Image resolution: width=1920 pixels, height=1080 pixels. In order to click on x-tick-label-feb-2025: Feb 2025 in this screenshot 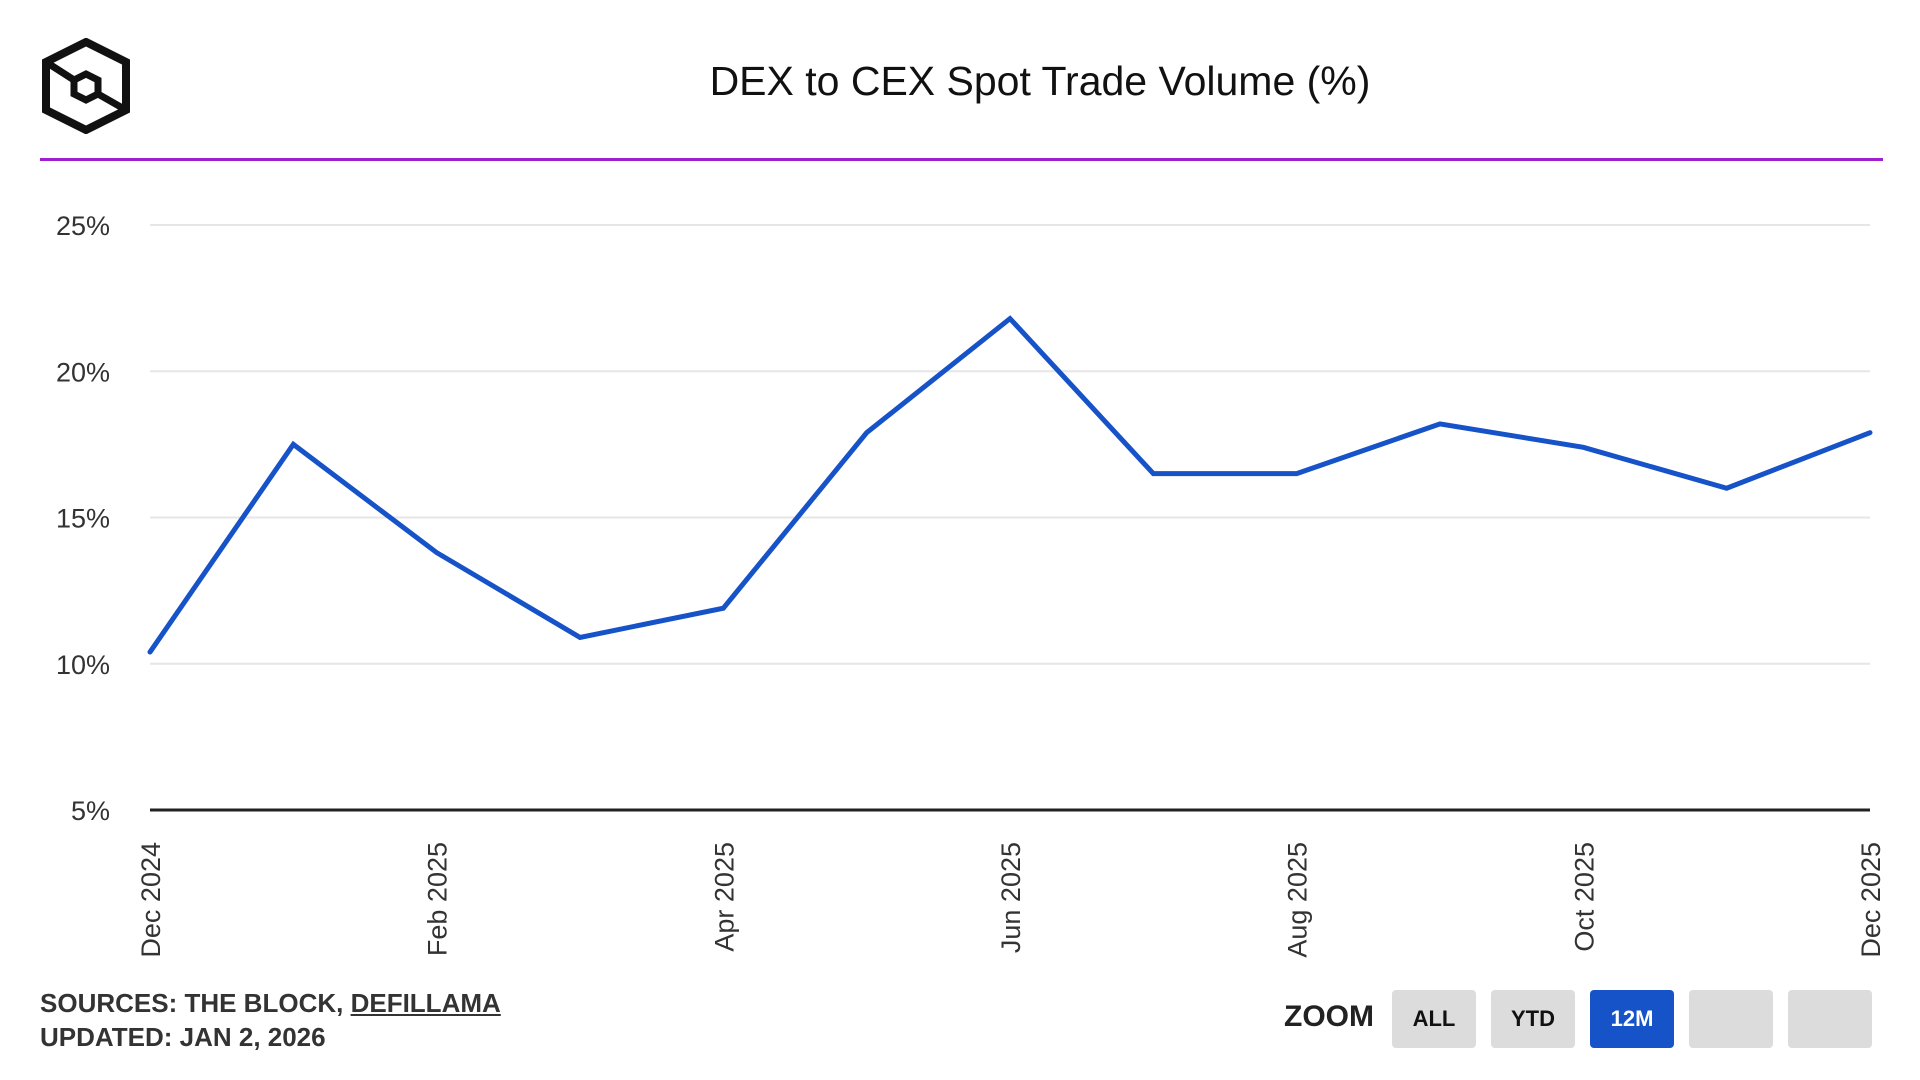, I will do `click(438, 899)`.